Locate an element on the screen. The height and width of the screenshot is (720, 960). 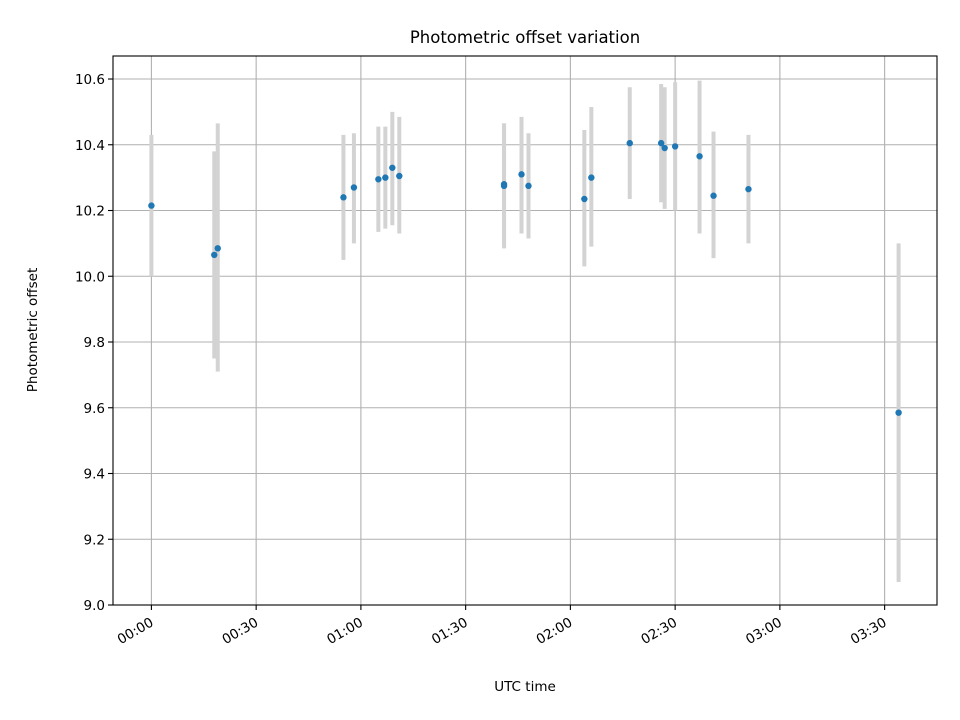
y-tick-label: 9.4 is located at coordinates (94, 475).